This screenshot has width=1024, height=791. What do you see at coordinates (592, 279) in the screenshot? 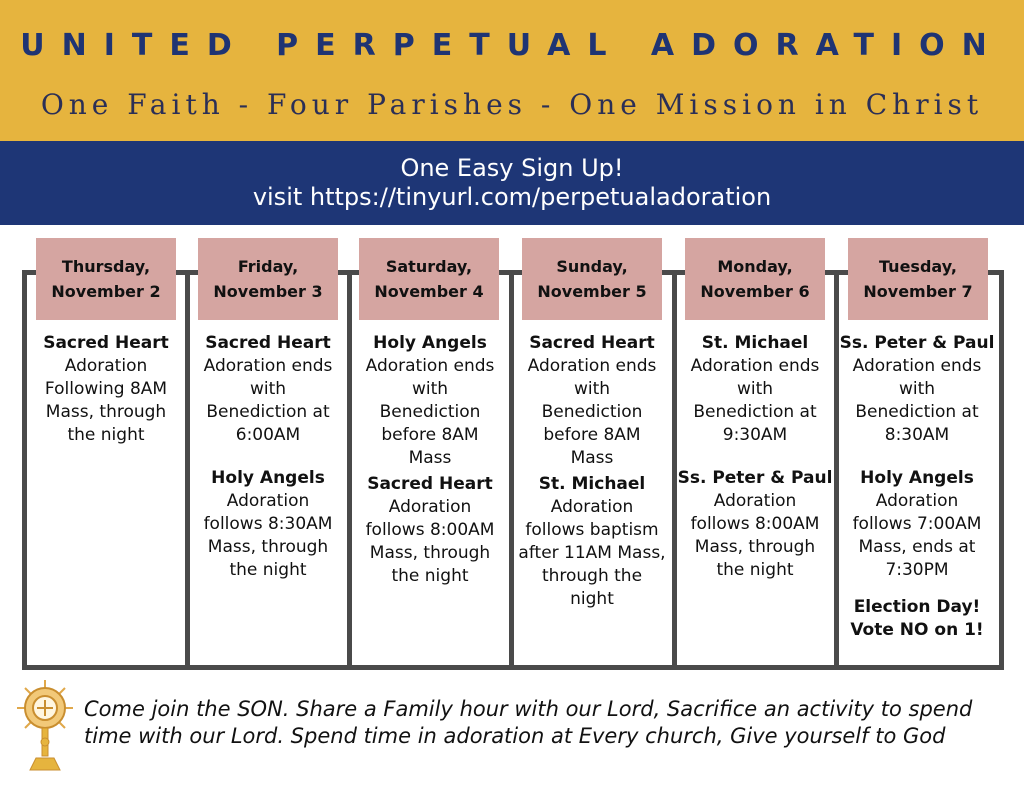
I see `day-header-sunday: Sunday, November 5` at bounding box center [592, 279].